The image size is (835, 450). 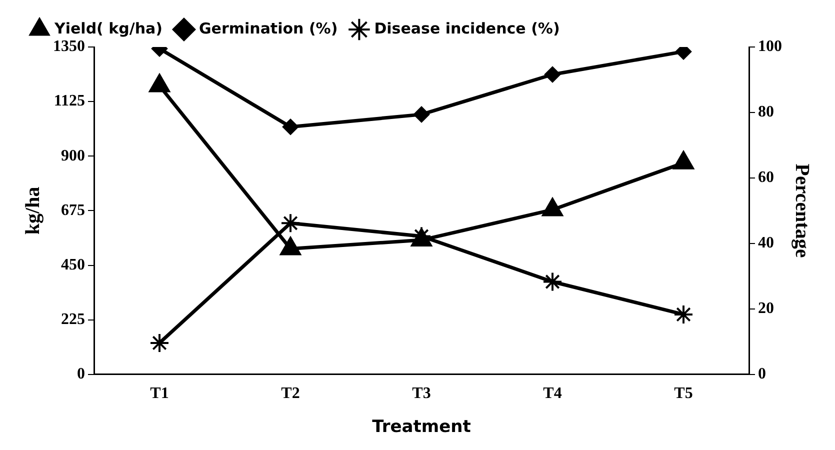 What do you see at coordinates (73, 155) in the screenshot?
I see `y-tick-label: 900` at bounding box center [73, 155].